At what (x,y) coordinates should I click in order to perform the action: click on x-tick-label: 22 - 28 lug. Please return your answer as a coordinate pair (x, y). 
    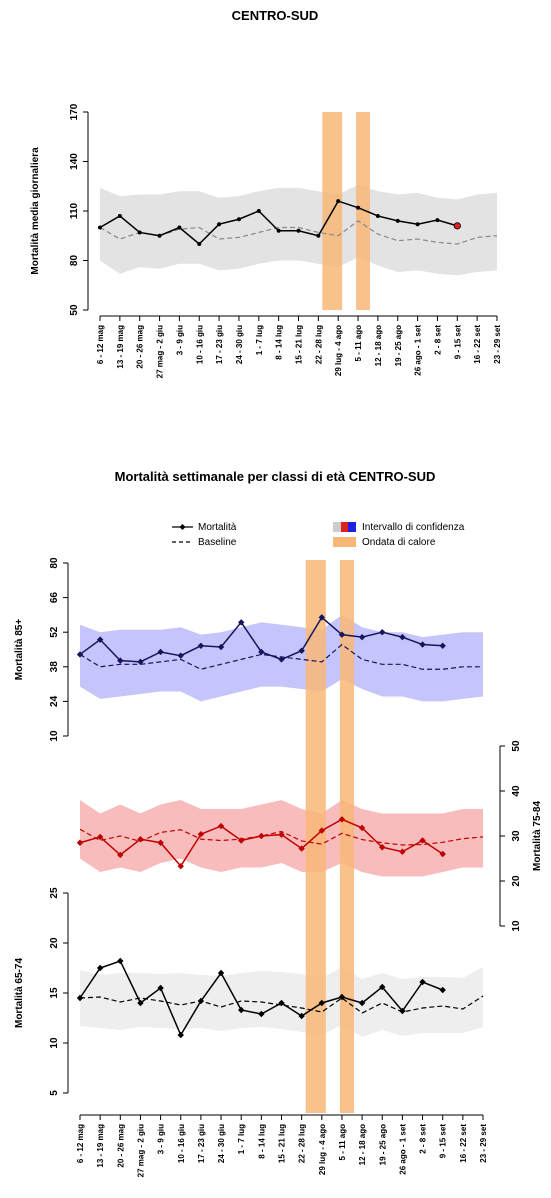
    Looking at the image, I should click on (318, 344).